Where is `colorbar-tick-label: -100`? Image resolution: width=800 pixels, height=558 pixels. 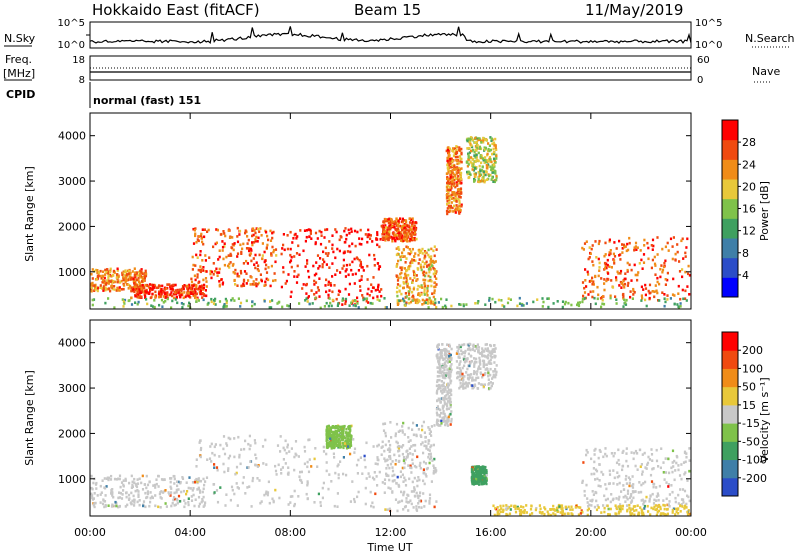
colorbar-tick-label: -100 is located at coordinates (754, 460).